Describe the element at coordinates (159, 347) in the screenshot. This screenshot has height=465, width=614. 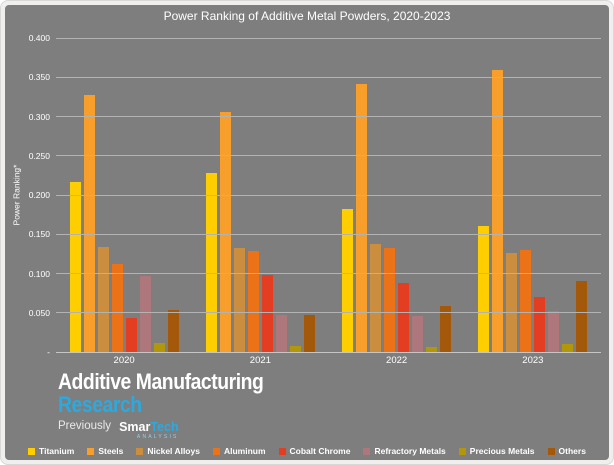
I see `bar-precious-metals-2020` at that location.